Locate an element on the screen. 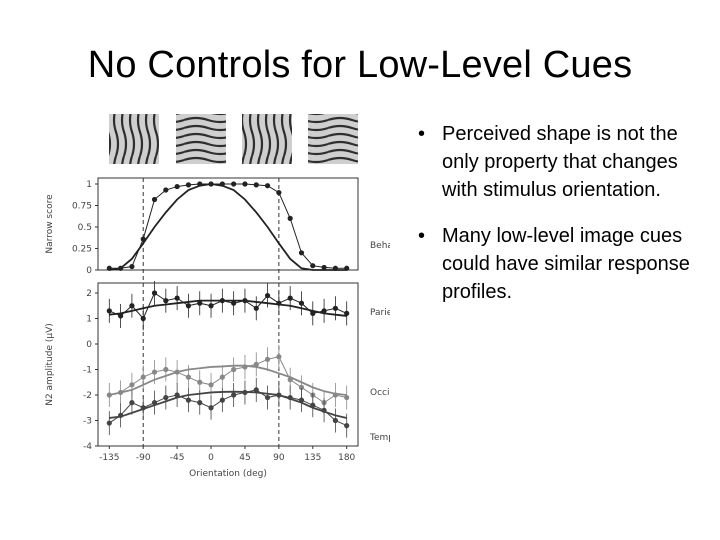  y-tick-label: -2 is located at coordinates (87, 396).